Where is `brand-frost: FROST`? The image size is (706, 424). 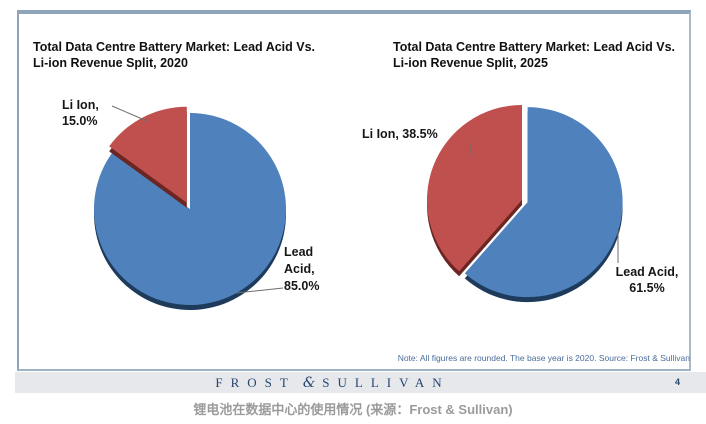 brand-frost: FROST is located at coordinates (255, 382).